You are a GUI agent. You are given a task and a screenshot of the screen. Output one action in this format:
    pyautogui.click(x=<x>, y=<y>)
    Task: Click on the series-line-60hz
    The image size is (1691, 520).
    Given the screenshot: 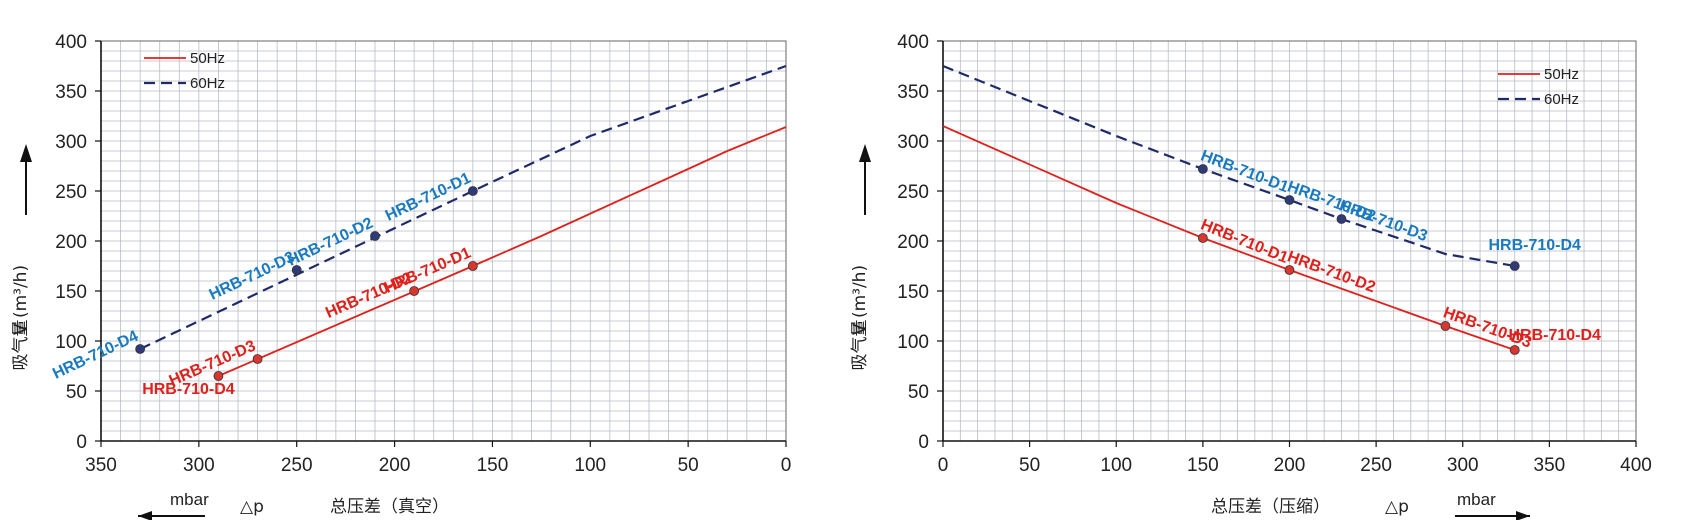 What is the action you would take?
    pyautogui.click(x=1228, y=166)
    